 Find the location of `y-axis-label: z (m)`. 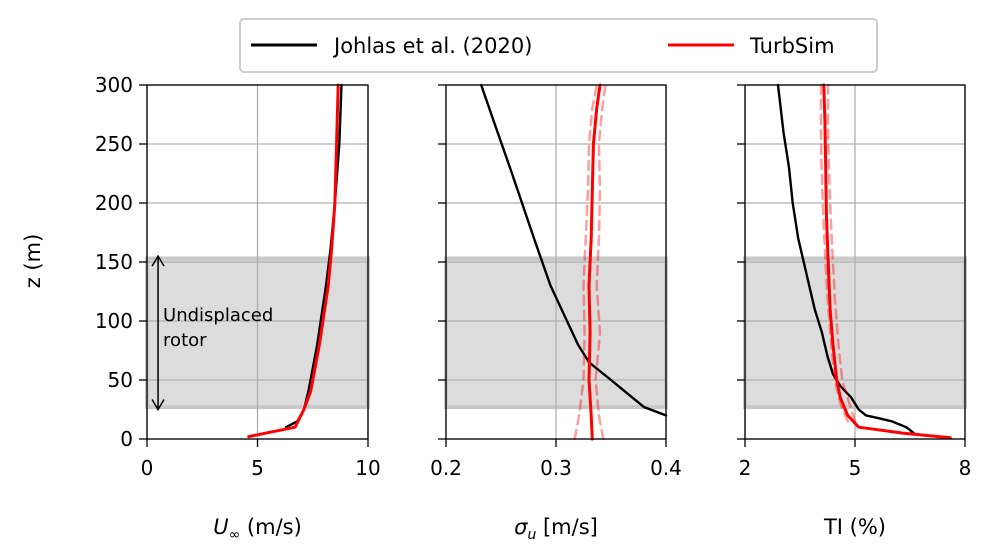

y-axis-label: z (m) is located at coordinates (33, 261).